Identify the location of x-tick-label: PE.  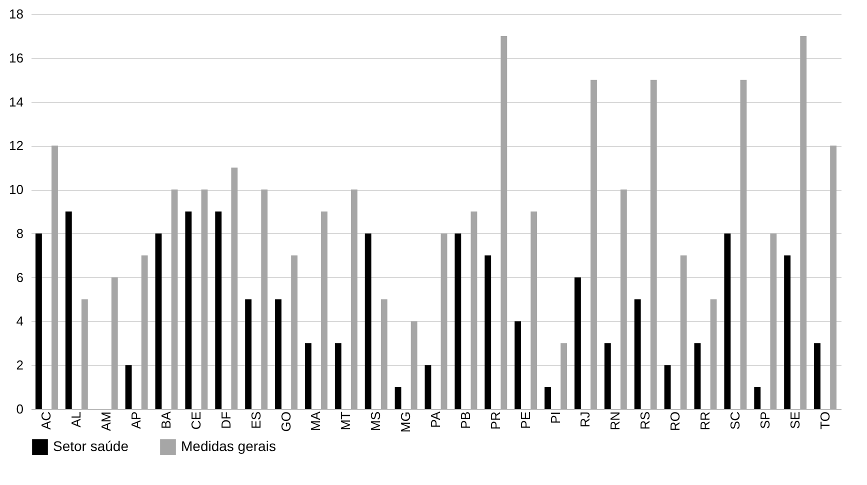
(525, 420).